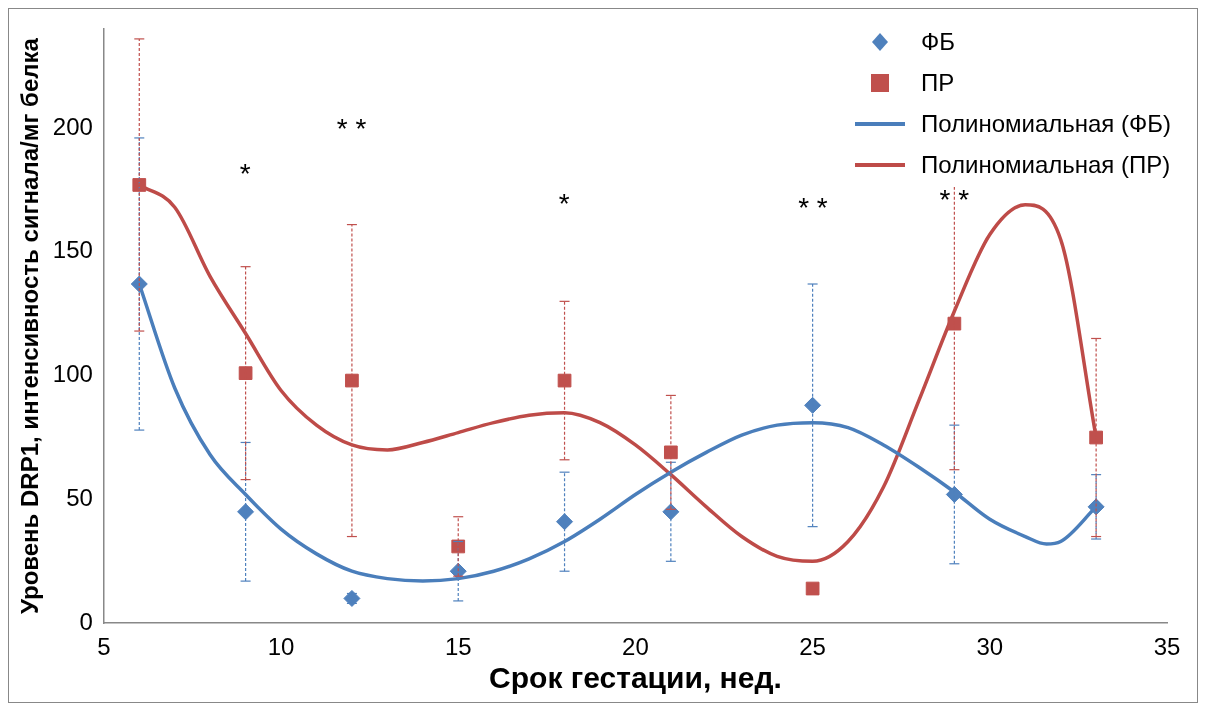  I want to click on x-tick-label: 20, so click(635, 647).